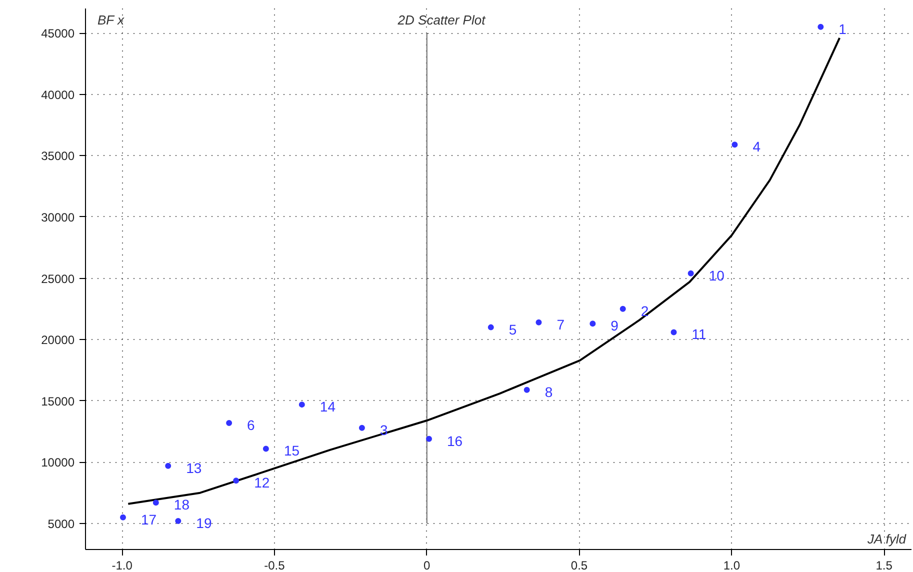 This screenshot has width=913, height=572. Describe the element at coordinates (328, 406) in the screenshot. I see `annotation: 14` at that location.